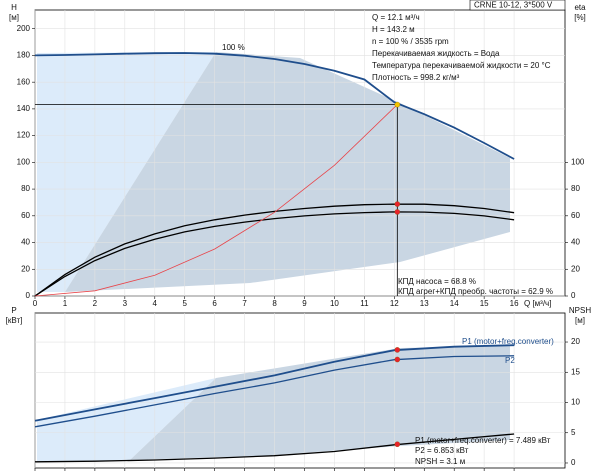 The image size is (600, 474). I want to click on y-tick-label: 100, so click(24, 161).